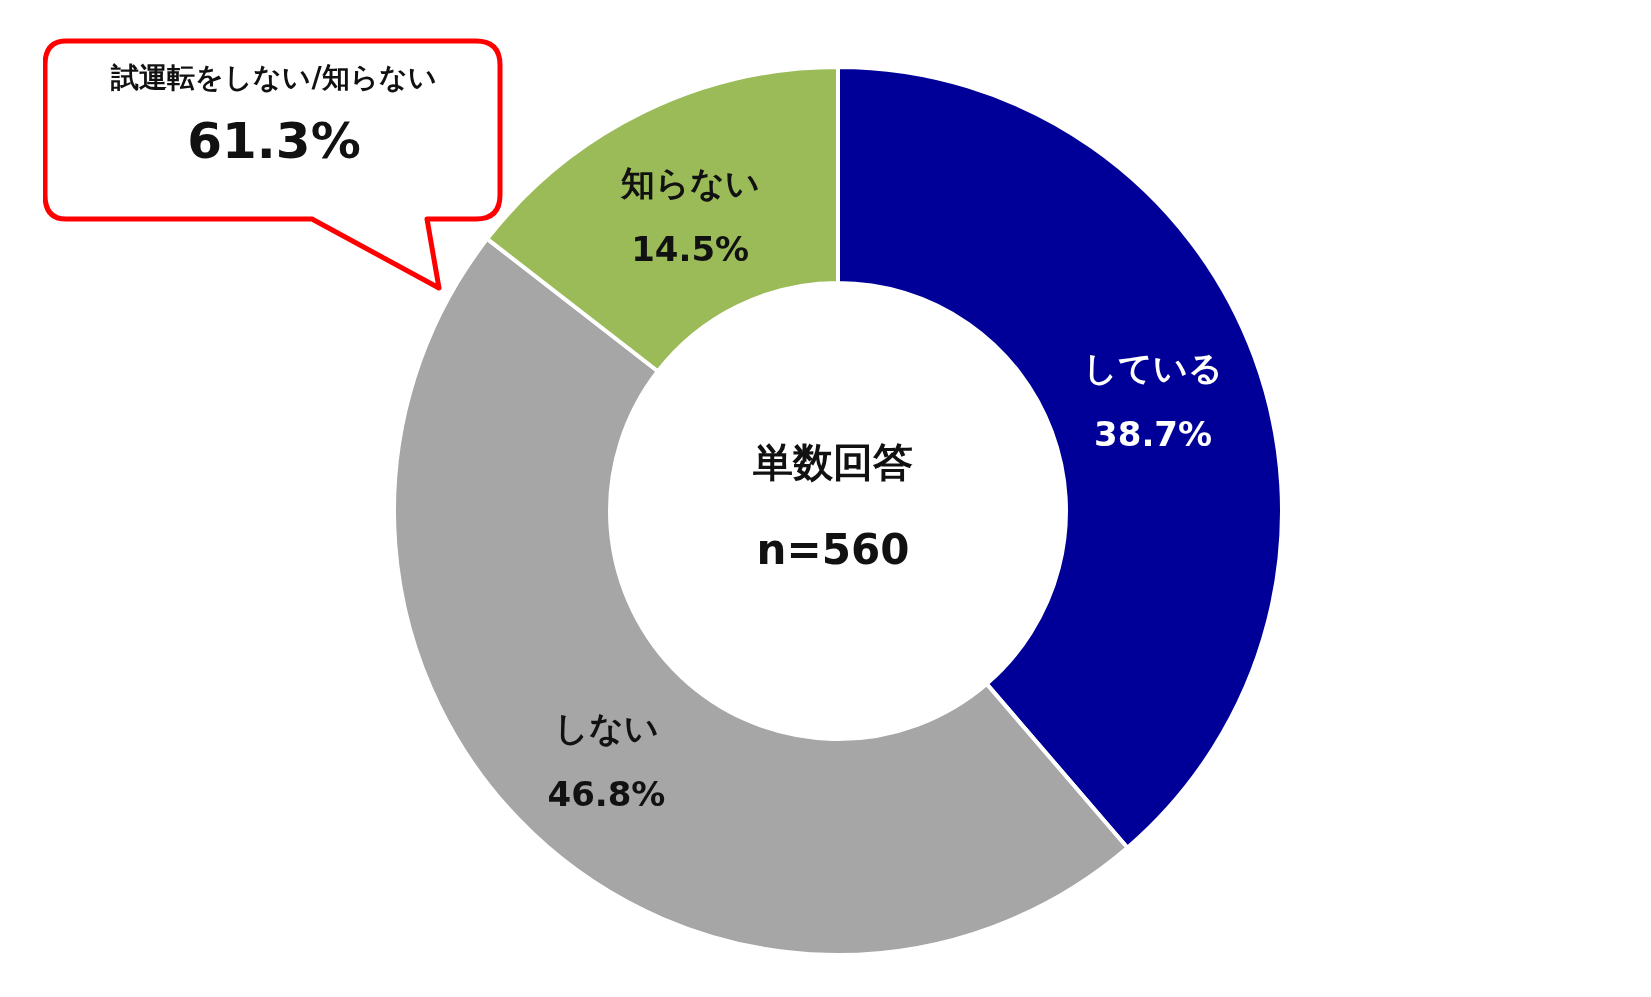 The image size is (1651, 997). What do you see at coordinates (690, 249) in the screenshot?
I see `data-label: 14.5%` at bounding box center [690, 249].